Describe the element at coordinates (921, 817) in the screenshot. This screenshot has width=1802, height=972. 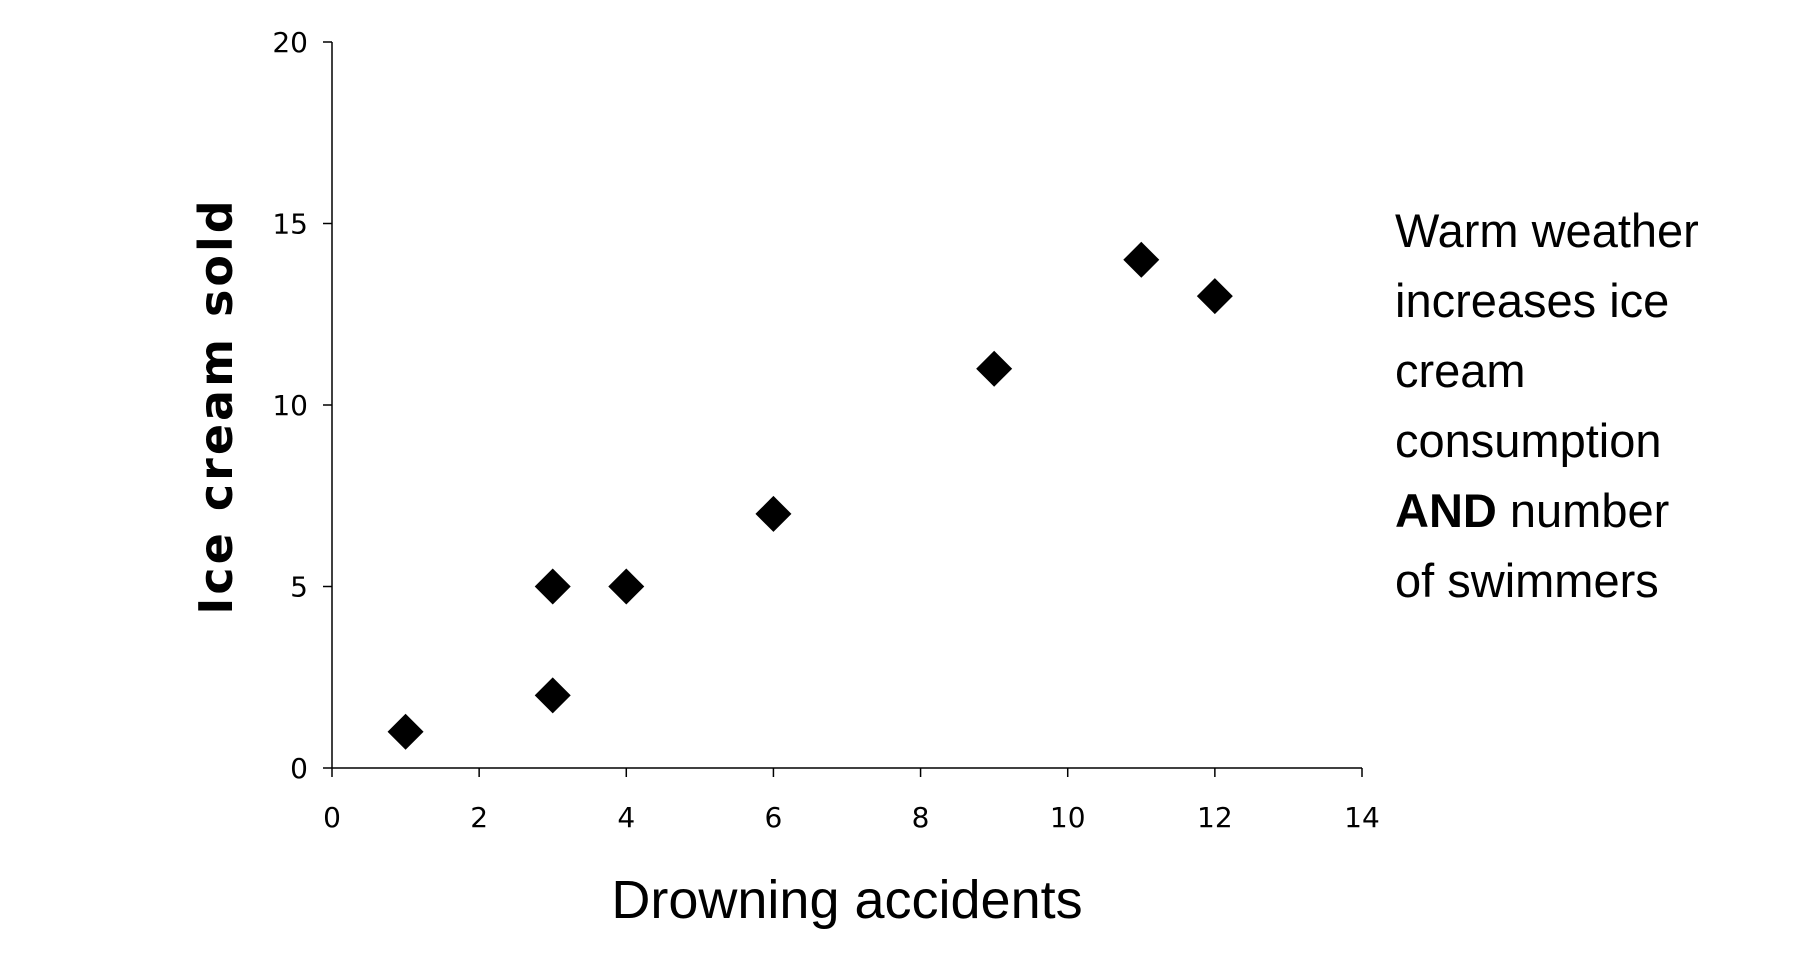
I see `x-tick-label: 8` at that location.